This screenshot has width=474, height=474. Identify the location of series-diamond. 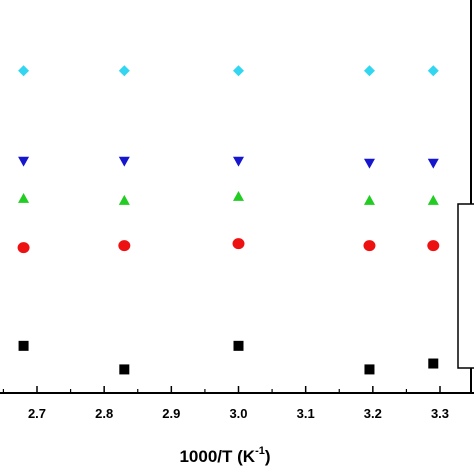
(228, 71).